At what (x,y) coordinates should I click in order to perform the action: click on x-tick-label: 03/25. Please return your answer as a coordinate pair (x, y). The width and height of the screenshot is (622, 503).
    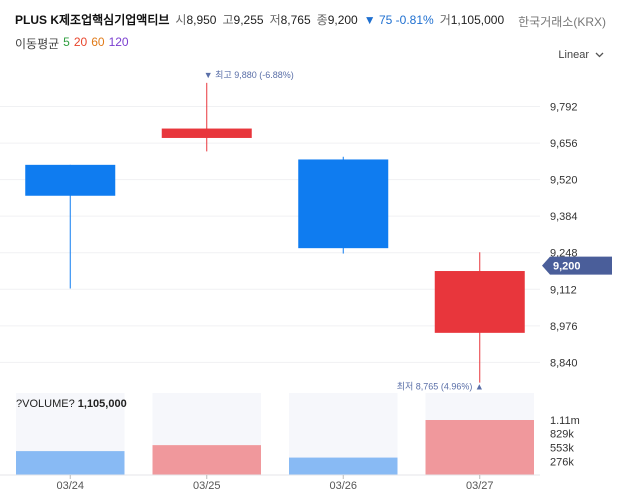
    Looking at the image, I should click on (207, 486).